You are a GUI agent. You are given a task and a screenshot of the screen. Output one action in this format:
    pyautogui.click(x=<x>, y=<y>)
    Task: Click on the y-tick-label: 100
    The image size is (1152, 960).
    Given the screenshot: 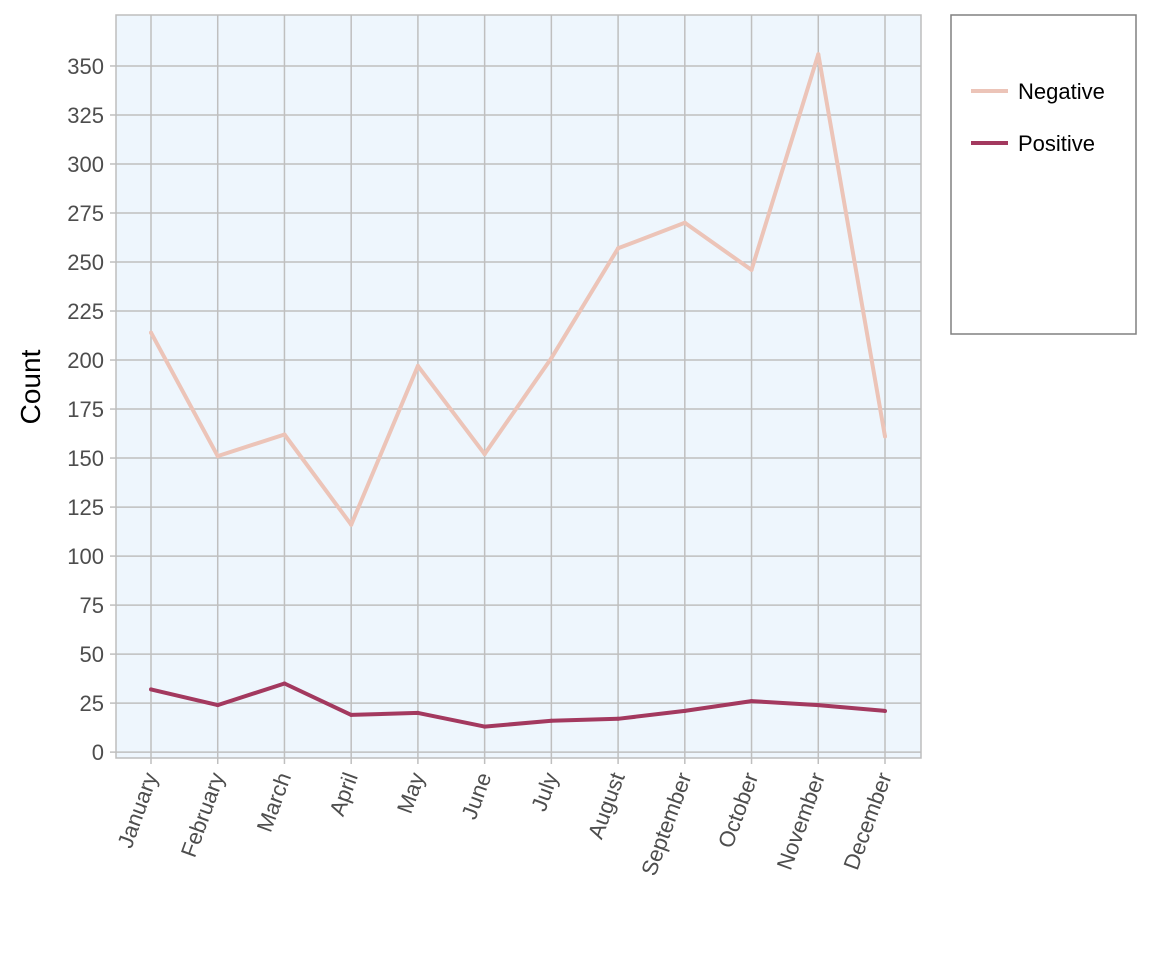 What is the action you would take?
    pyautogui.click(x=85, y=556)
    